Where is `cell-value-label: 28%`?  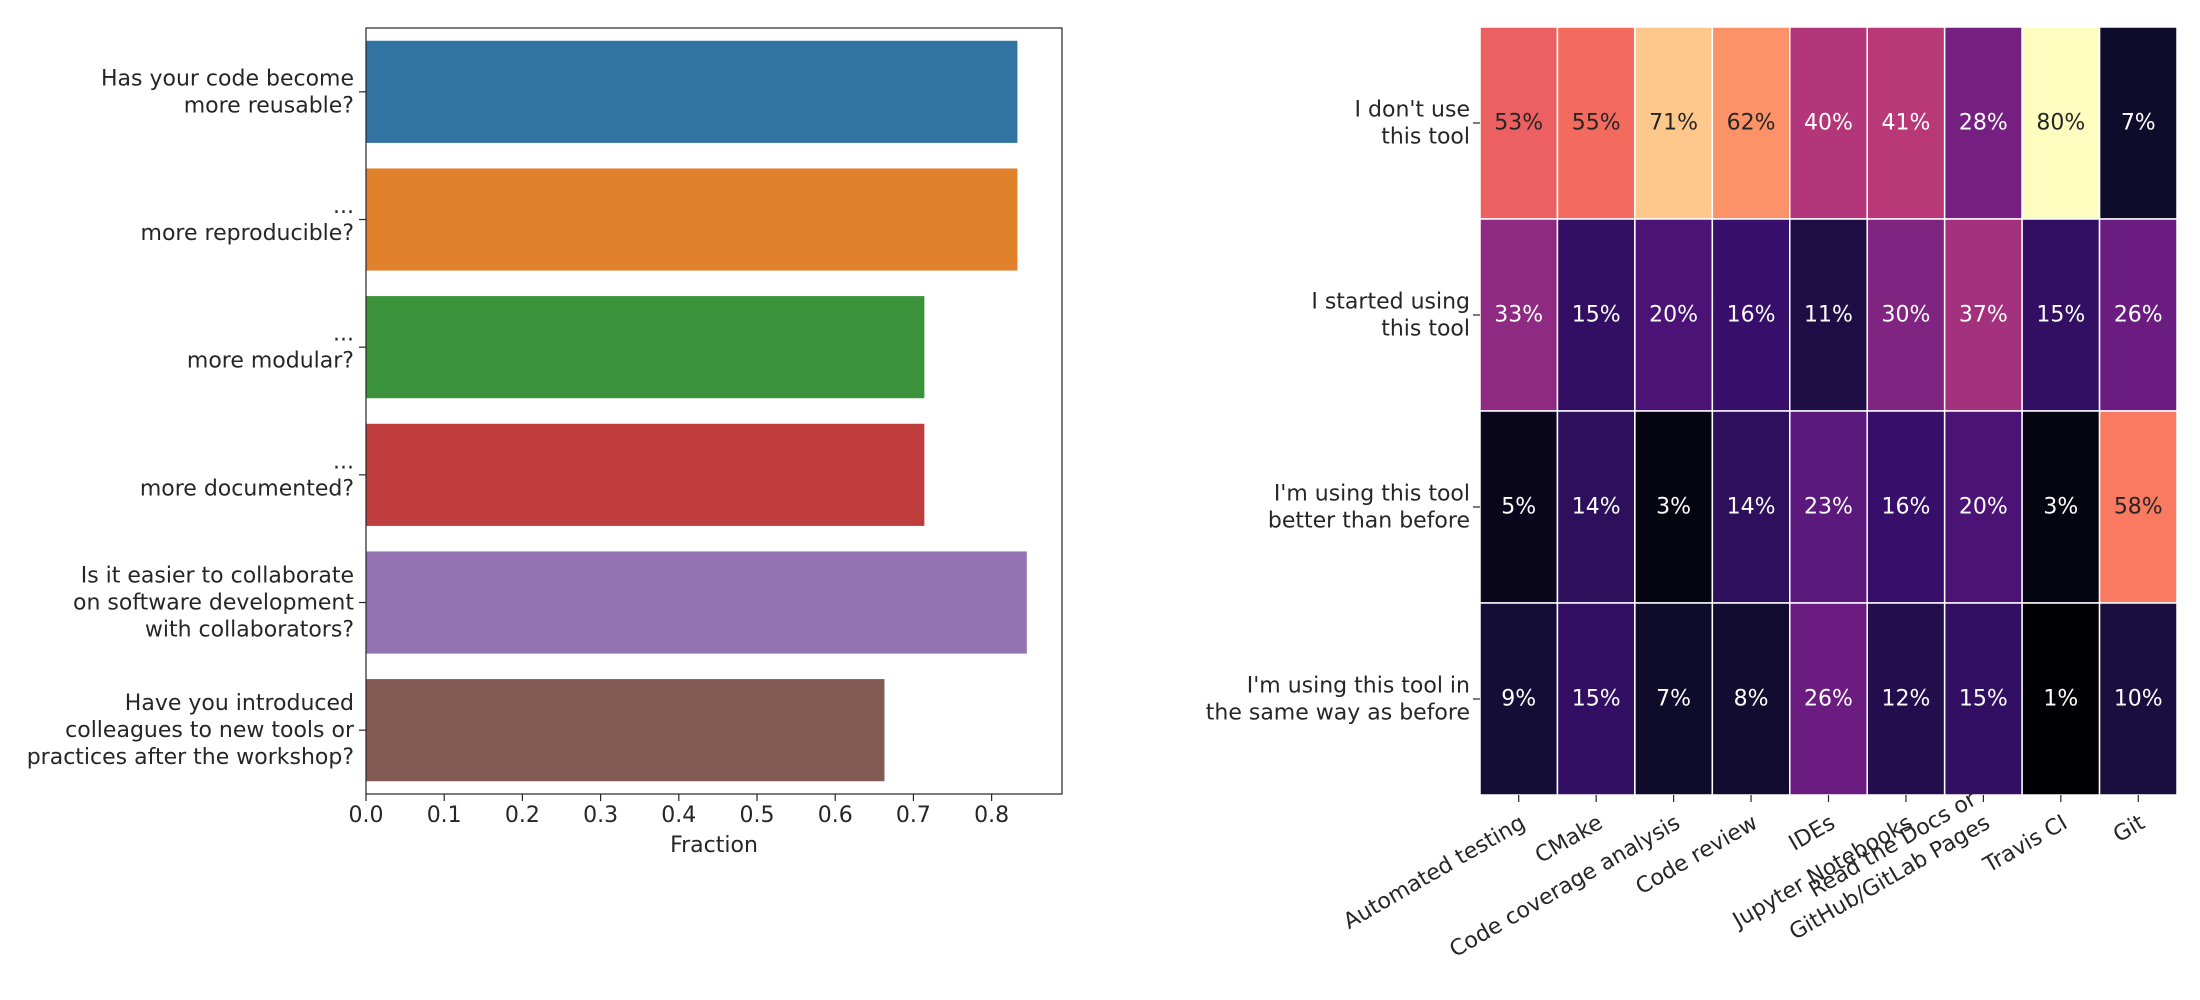 cell-value-label: 28% is located at coordinates (1983, 123).